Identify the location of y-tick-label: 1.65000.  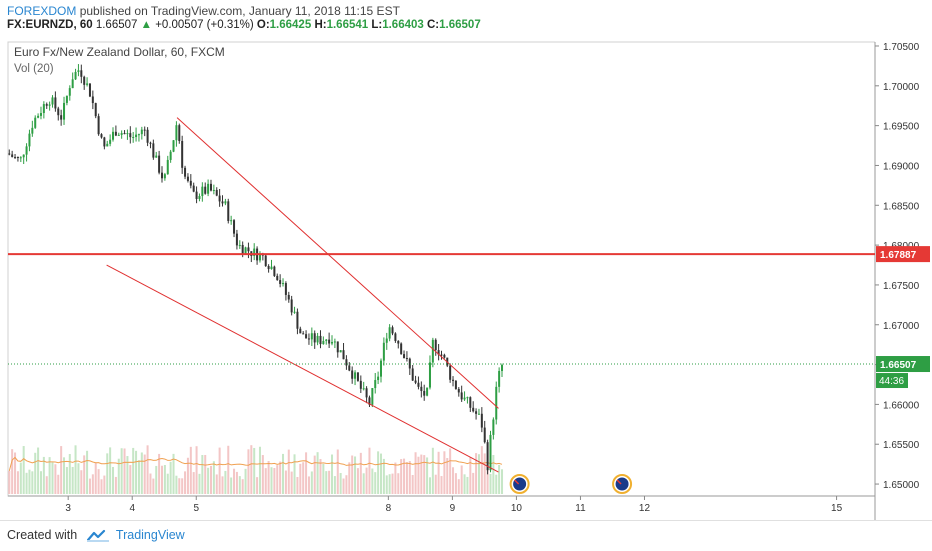
(901, 485).